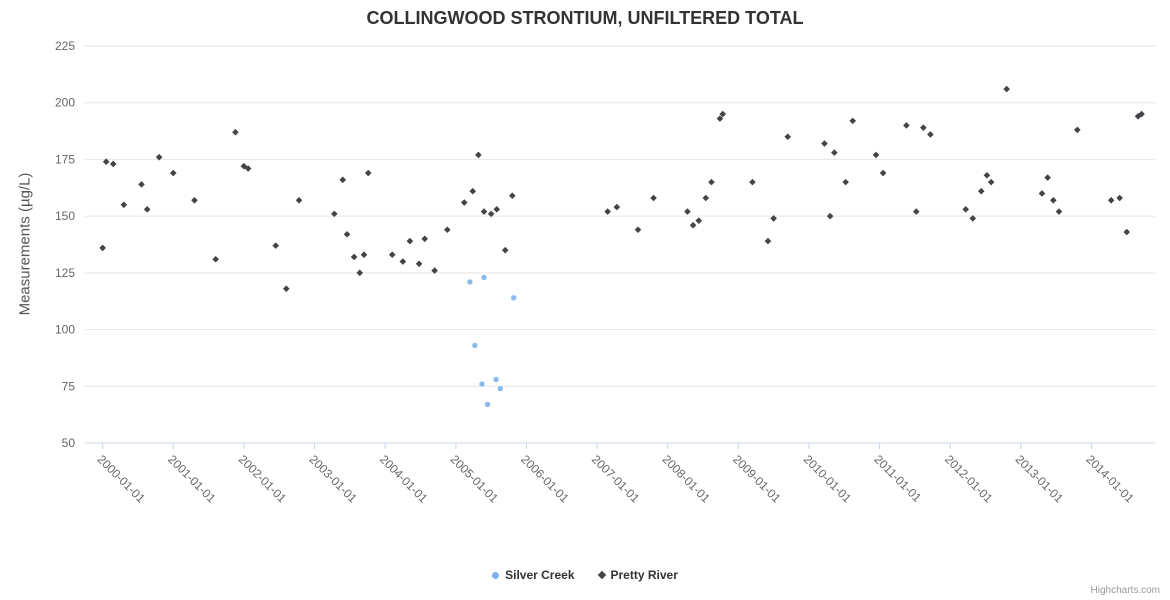  I want to click on y-axis-tick-label: 100, so click(65, 330).